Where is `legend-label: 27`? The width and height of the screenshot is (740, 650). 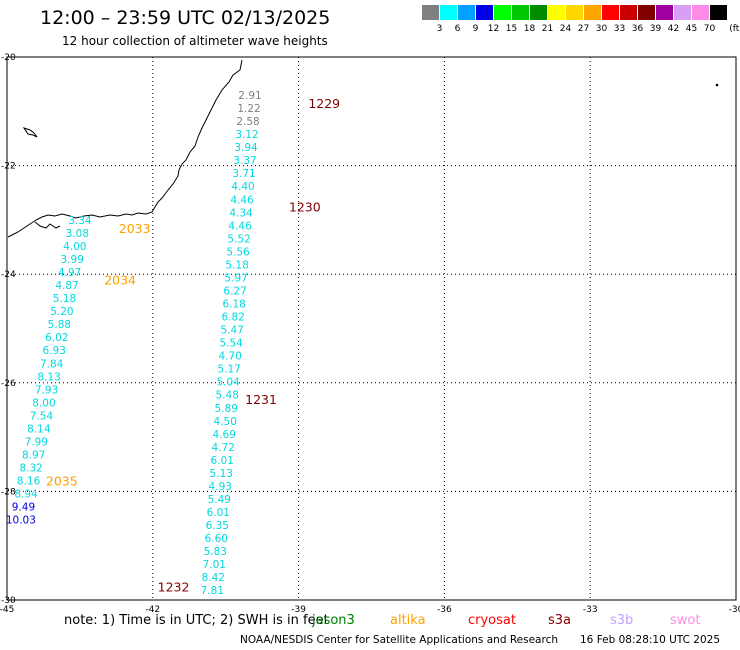 legend-label: 27 is located at coordinates (583, 29).